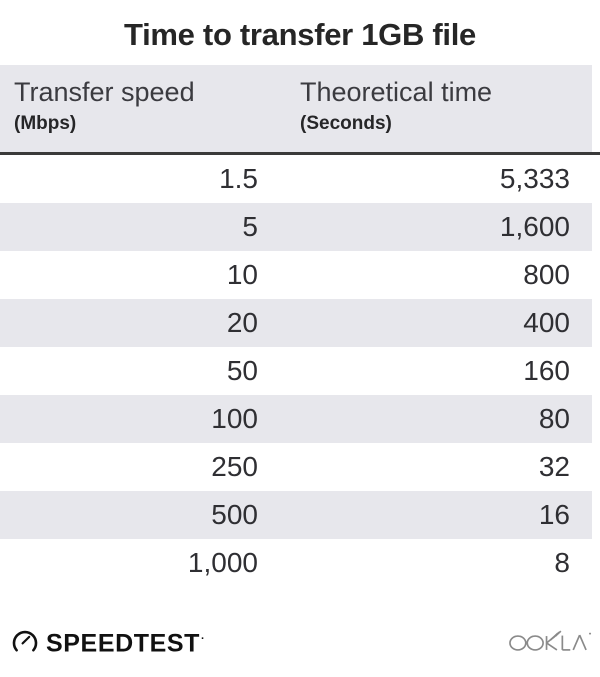  I want to click on table-header-unit-speed: (Mbps), so click(45, 123).